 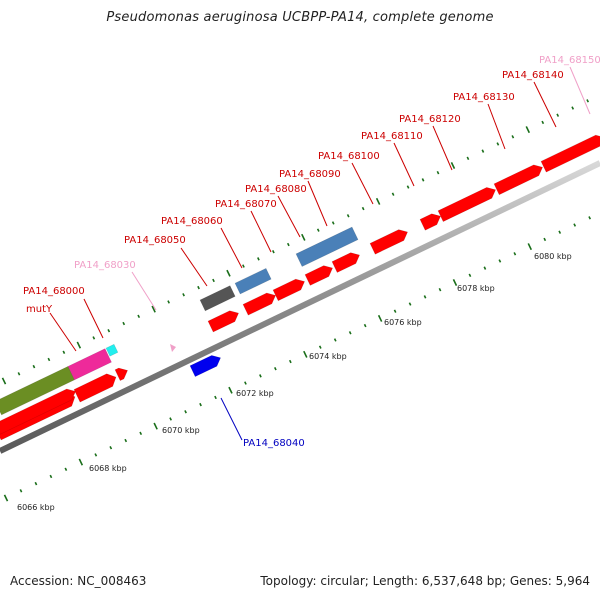 What do you see at coordinates (274, 443) in the screenshot?
I see `gene-label-pa14-68040: PA14_68040` at bounding box center [274, 443].